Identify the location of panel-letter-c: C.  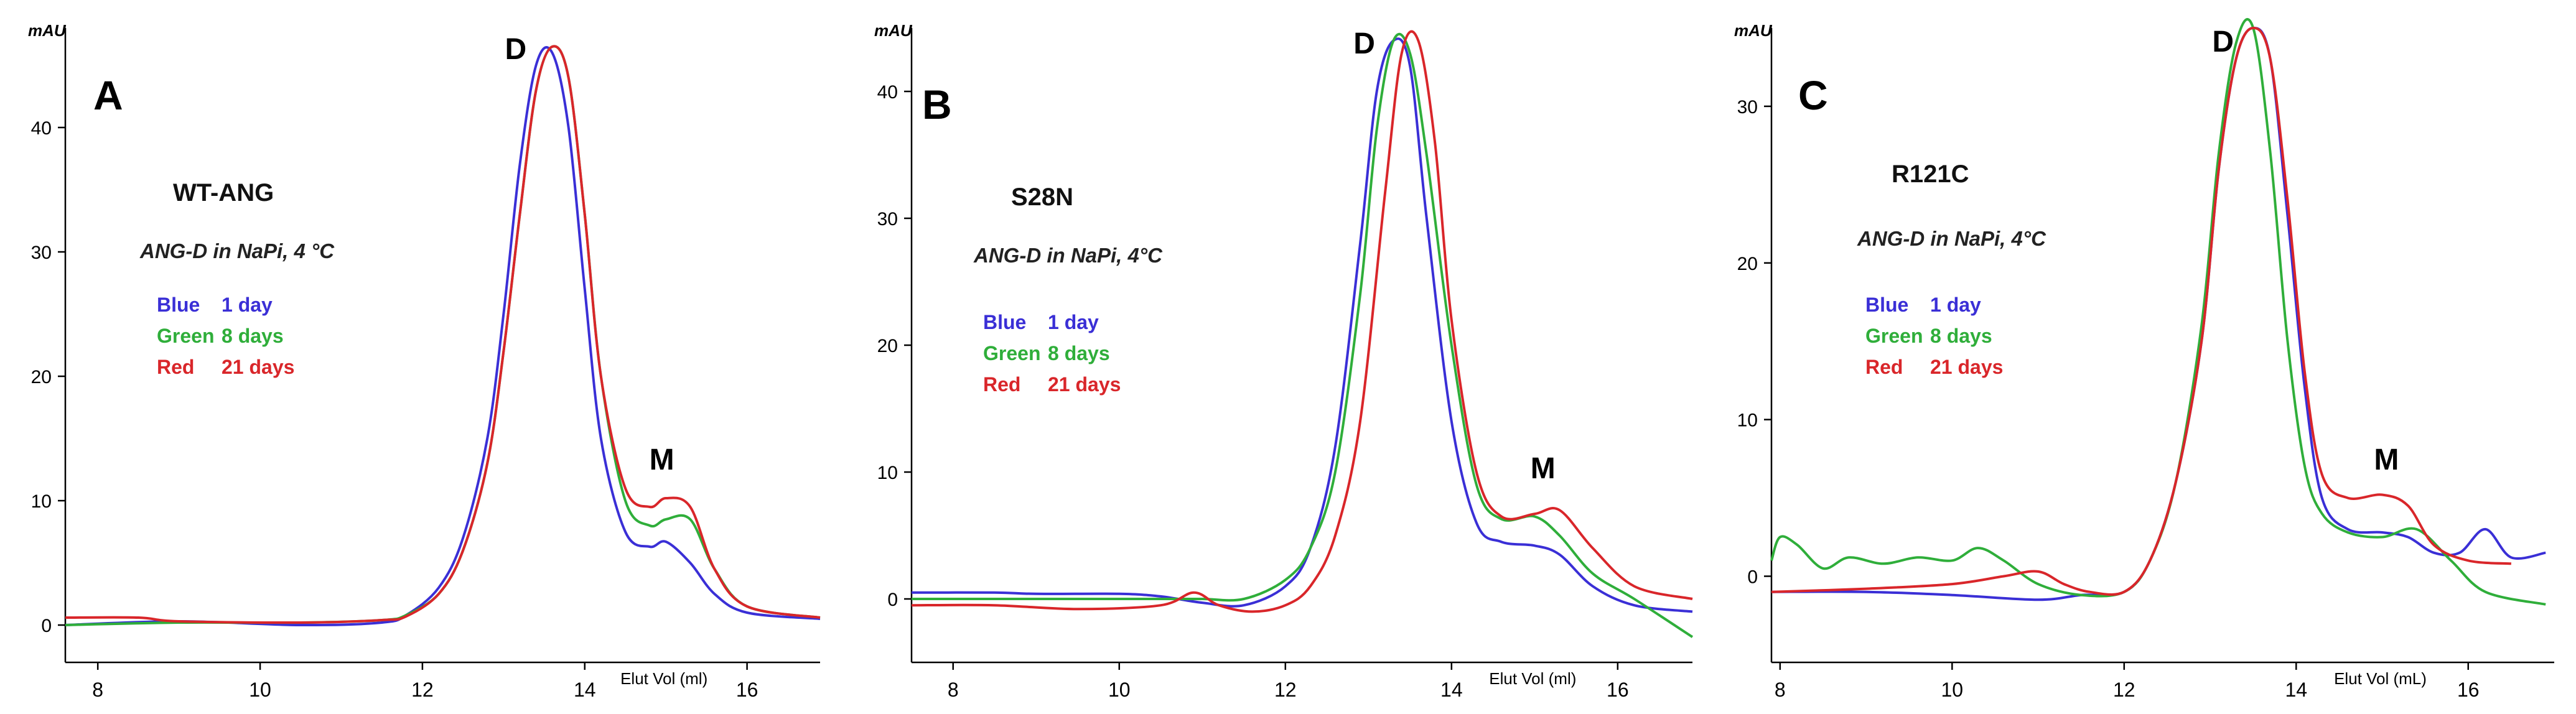
(1813, 95).